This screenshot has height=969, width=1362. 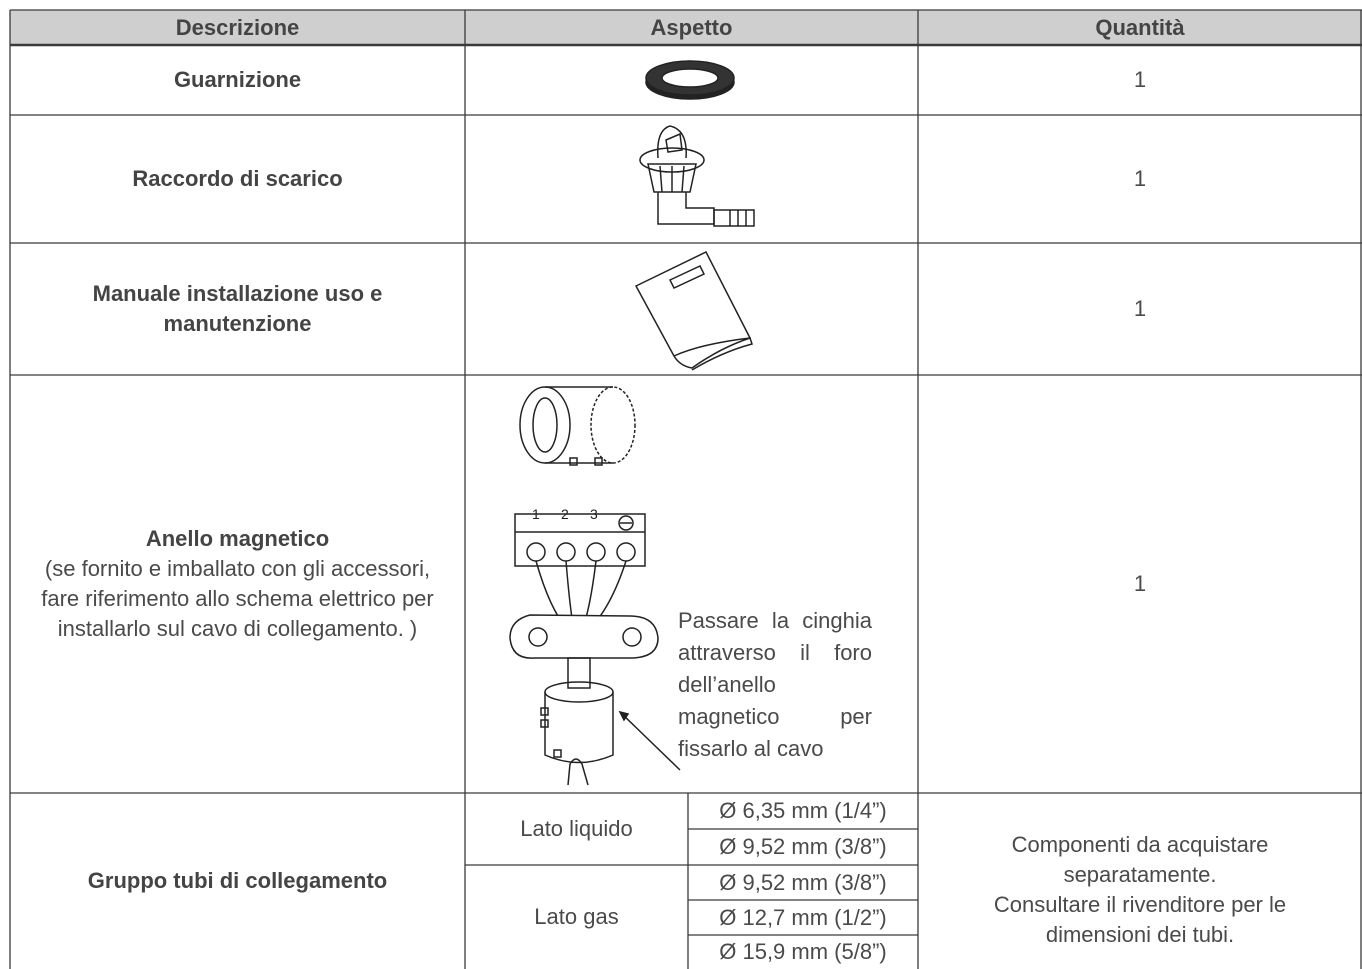 I want to click on description: Gruppo tubi di collegamento, so click(x=237, y=880).